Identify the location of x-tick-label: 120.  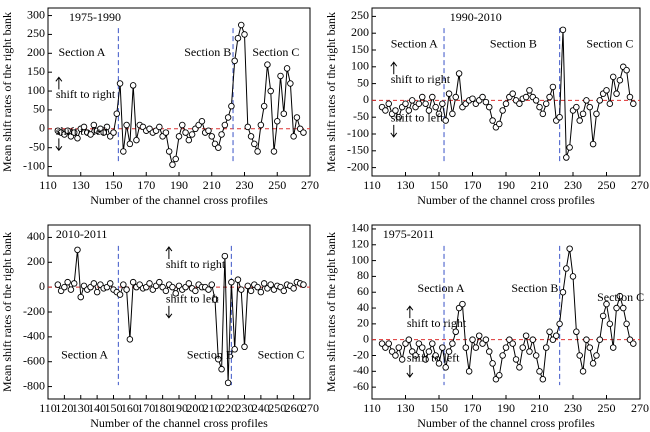
(64, 408).